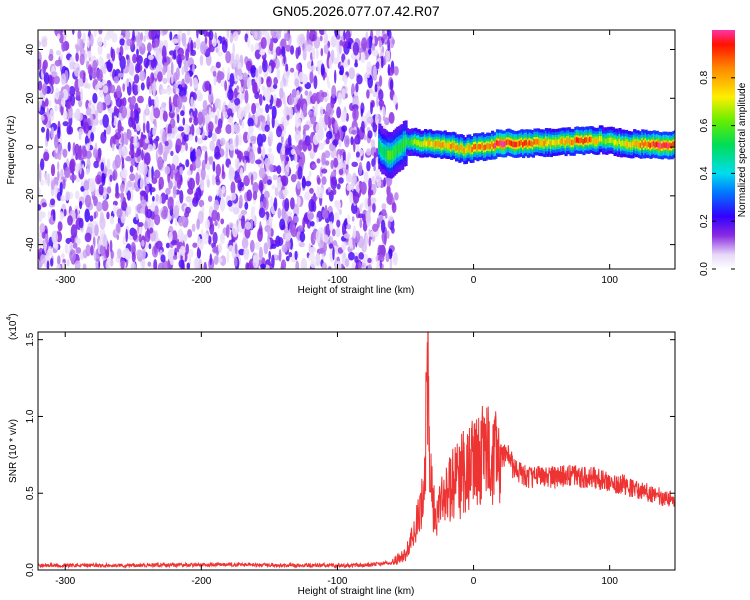 The width and height of the screenshot is (750, 600). I want to click on spectrogram-y-label: Frequency (Hz), so click(11, 150).